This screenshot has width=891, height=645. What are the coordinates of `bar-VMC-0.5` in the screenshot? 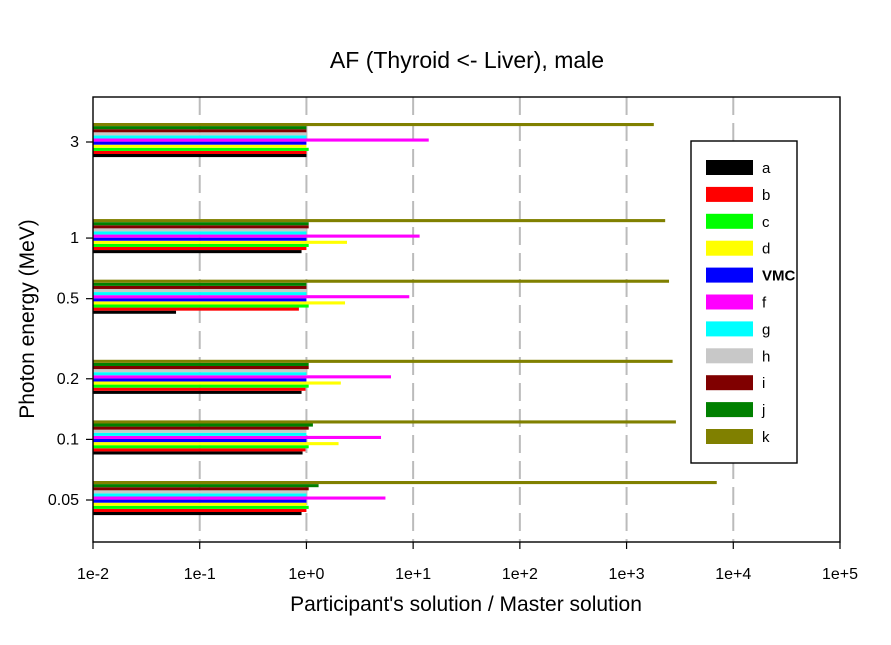 It's located at (200, 300).